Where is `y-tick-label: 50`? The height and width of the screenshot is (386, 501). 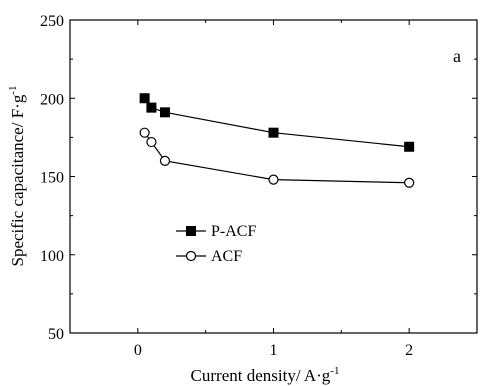
y-tick-label: 50 is located at coordinates (56, 334).